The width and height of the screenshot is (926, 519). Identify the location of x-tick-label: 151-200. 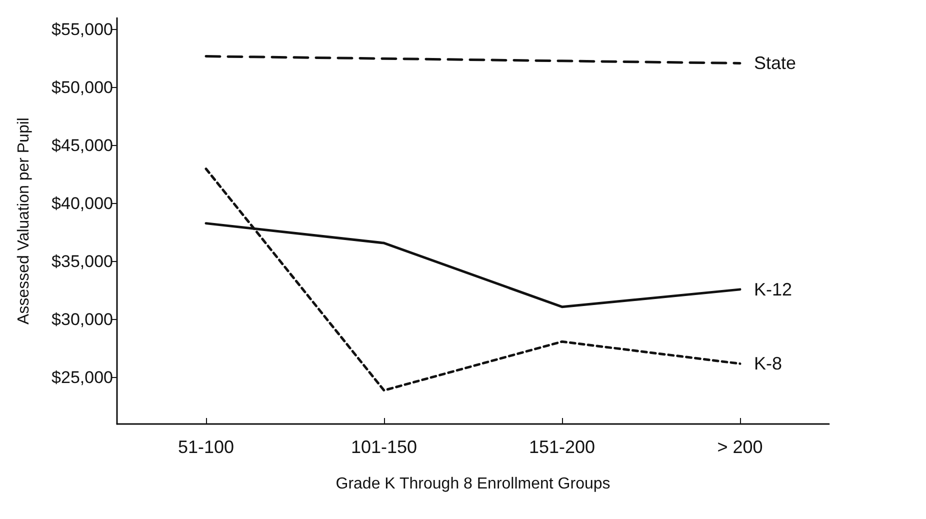
(562, 447).